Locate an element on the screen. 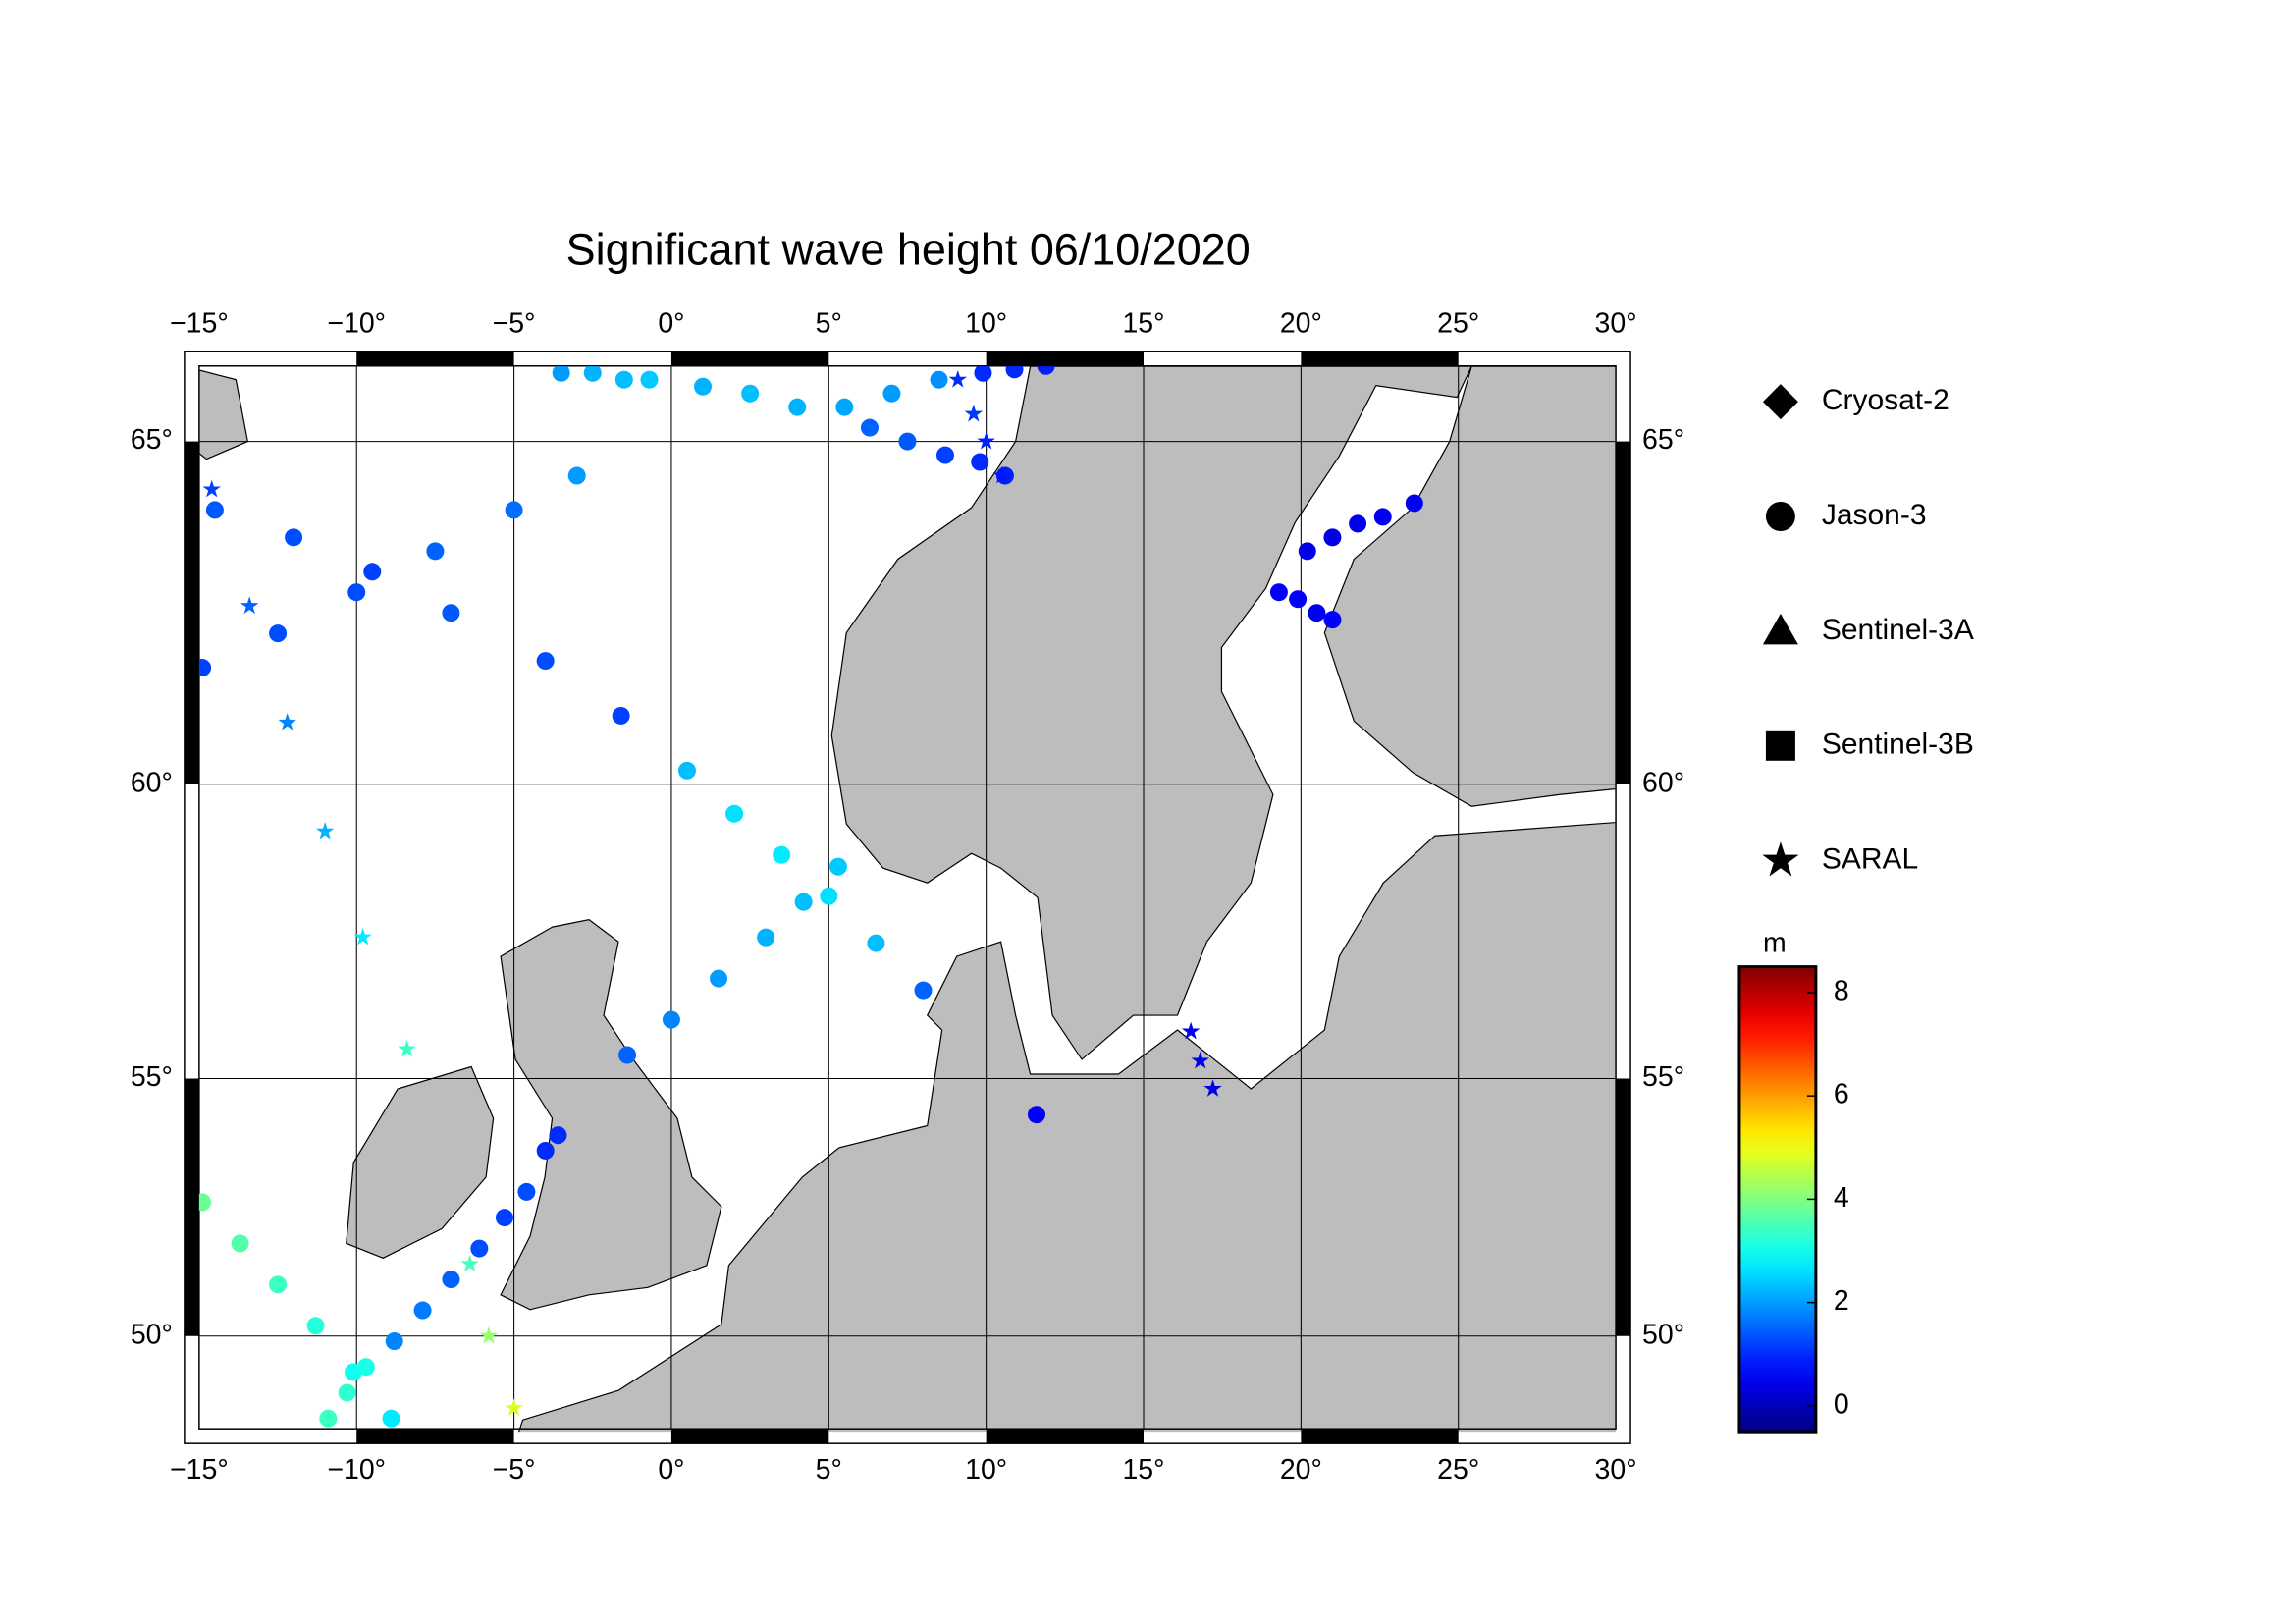 The image size is (2296, 1623). x-tick-label: 15° is located at coordinates (1143, 1470).